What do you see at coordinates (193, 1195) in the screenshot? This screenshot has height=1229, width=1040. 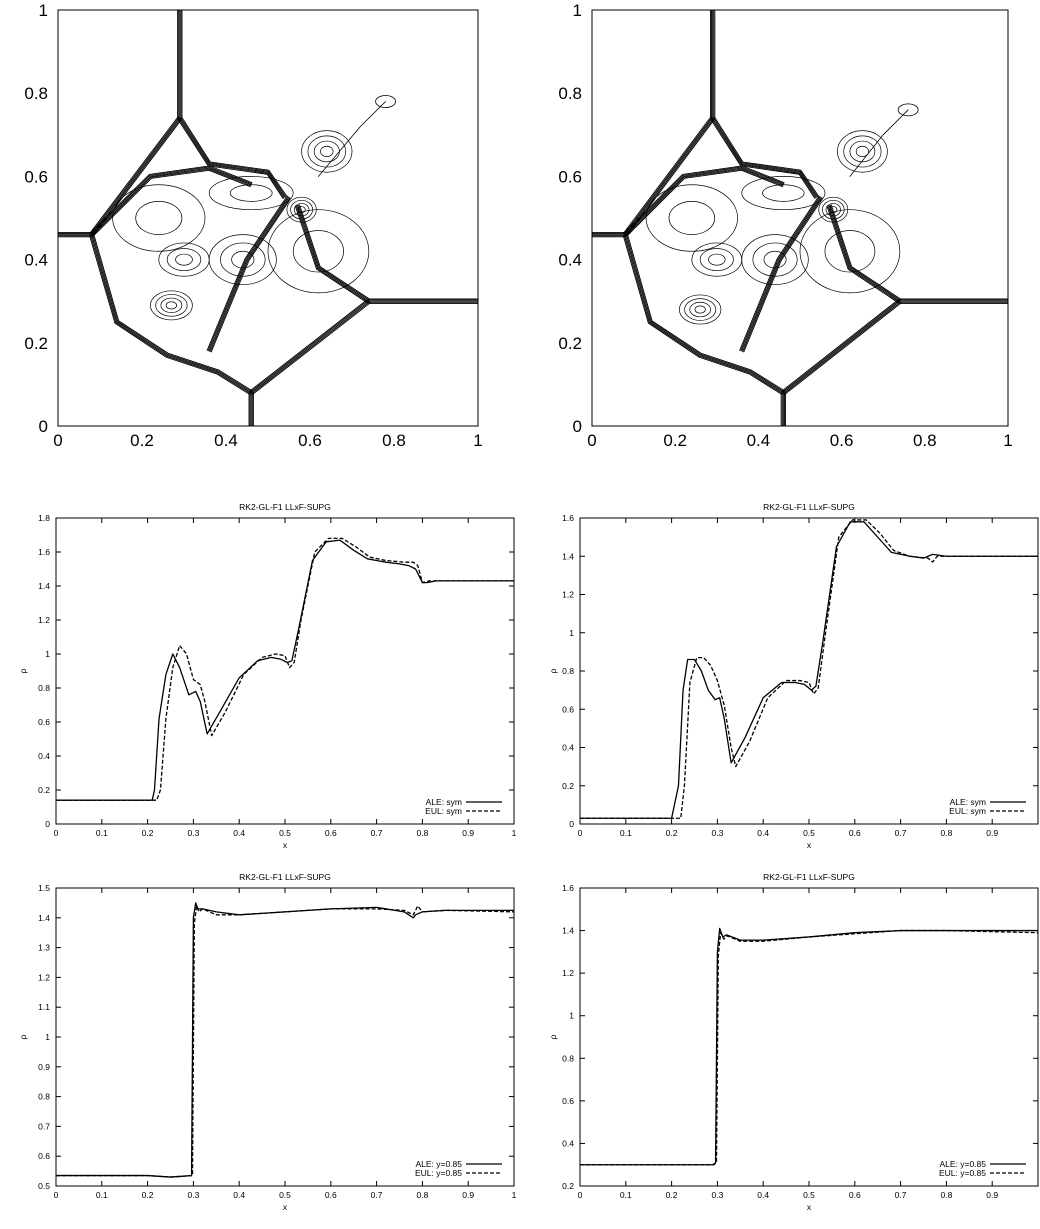 I see `x-tick-label: 0.3` at bounding box center [193, 1195].